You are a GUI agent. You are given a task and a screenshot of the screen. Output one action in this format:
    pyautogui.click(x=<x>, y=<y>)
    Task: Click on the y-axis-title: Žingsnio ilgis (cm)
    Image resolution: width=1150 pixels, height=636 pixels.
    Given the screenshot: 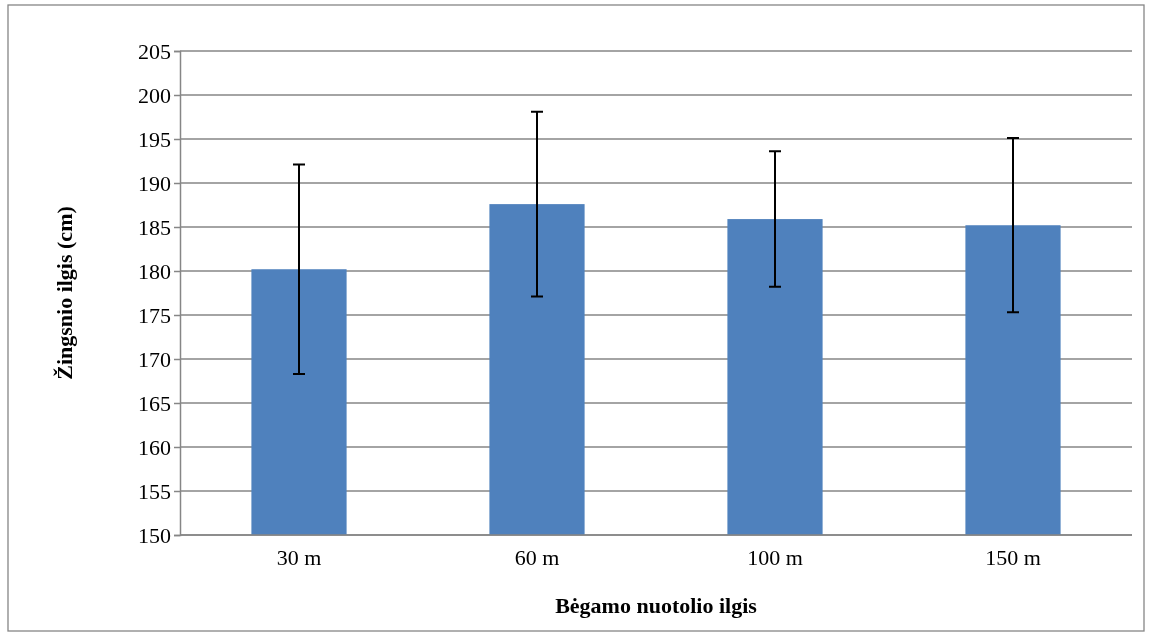 What is the action you would take?
    pyautogui.click(x=64, y=293)
    